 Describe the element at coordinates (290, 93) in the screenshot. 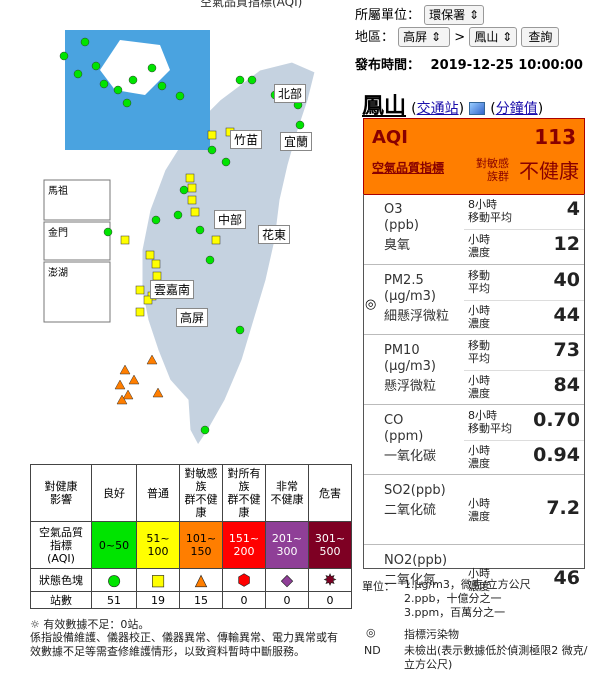

I see `region-label-north: 北部` at that location.